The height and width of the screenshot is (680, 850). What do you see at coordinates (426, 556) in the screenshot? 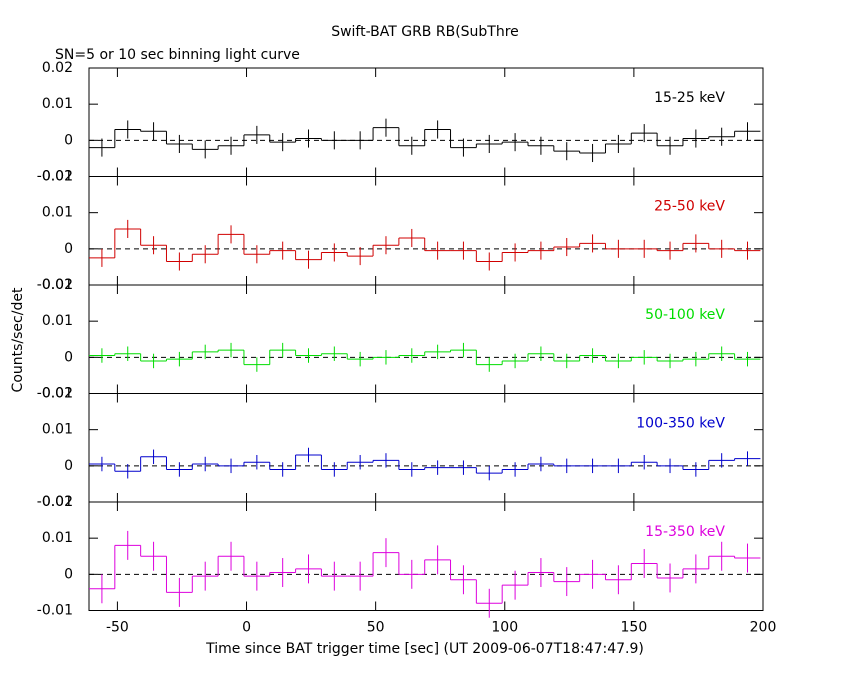
I see `plot-frame` at bounding box center [426, 556].